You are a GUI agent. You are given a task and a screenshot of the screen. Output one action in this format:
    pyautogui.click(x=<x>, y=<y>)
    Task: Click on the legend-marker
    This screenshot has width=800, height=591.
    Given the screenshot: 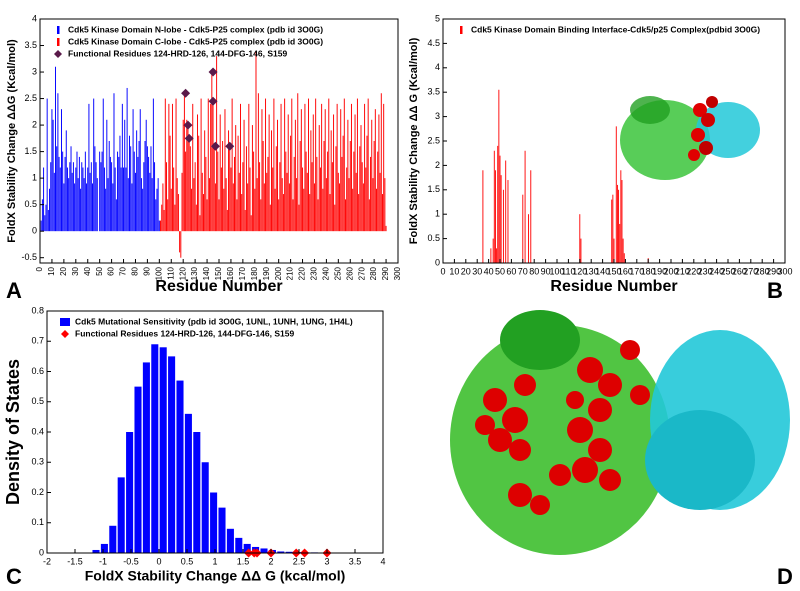 What is the action you would take?
    pyautogui.click(x=461, y=30)
    